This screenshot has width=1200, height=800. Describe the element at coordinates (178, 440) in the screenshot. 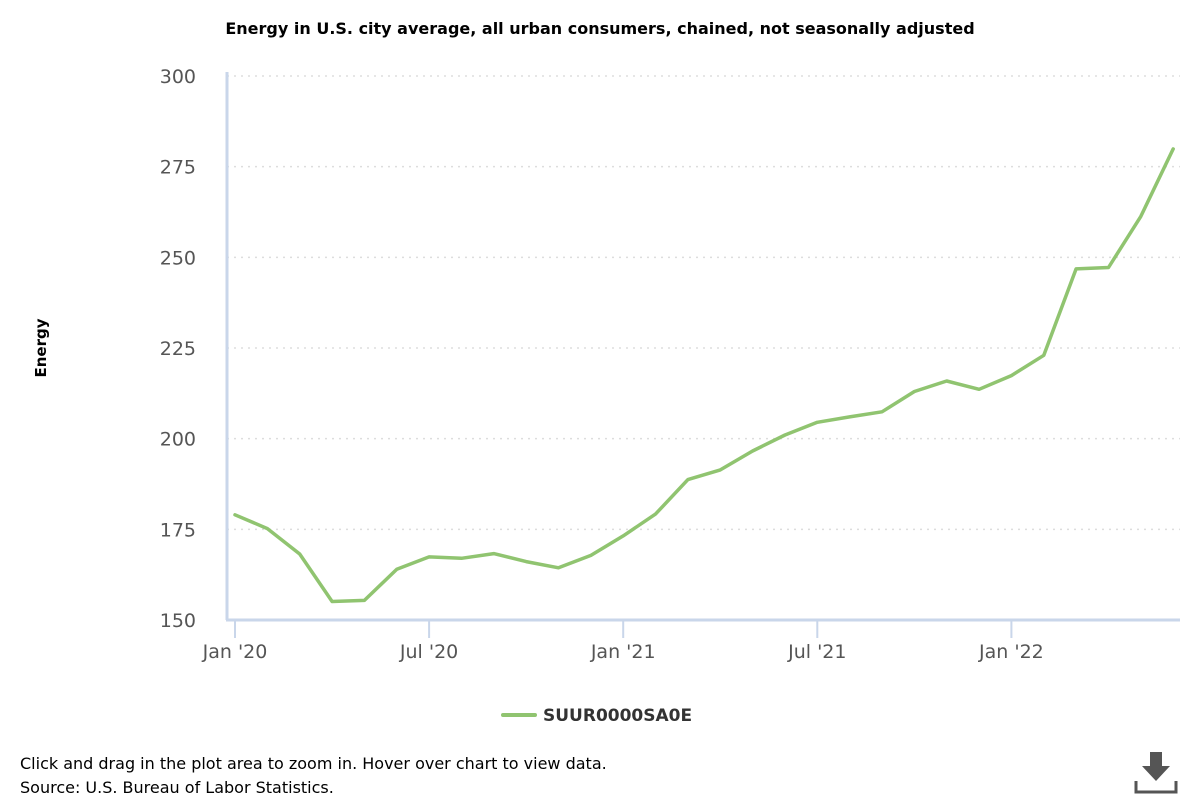

I see `y-tick-label: 200` at that location.